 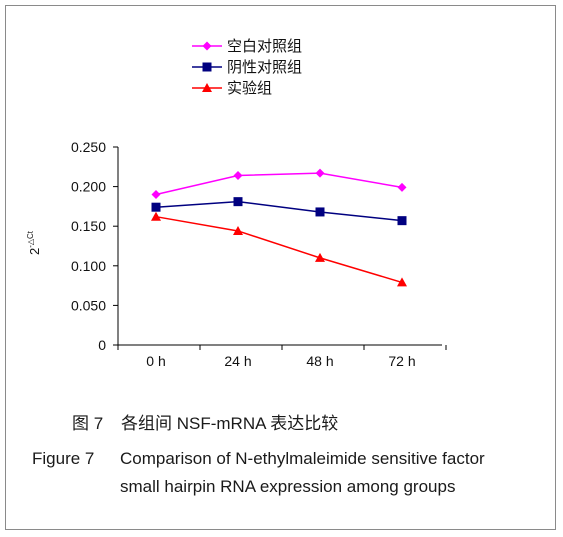 What do you see at coordinates (249, 88) in the screenshot?
I see `legend-label: 实验组` at bounding box center [249, 88].